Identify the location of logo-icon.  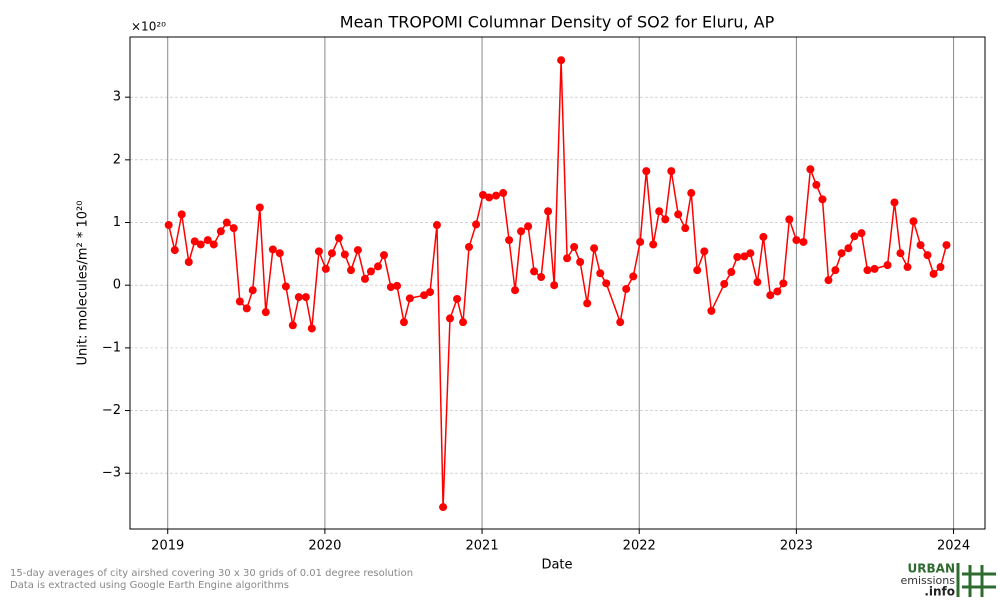
(976, 580).